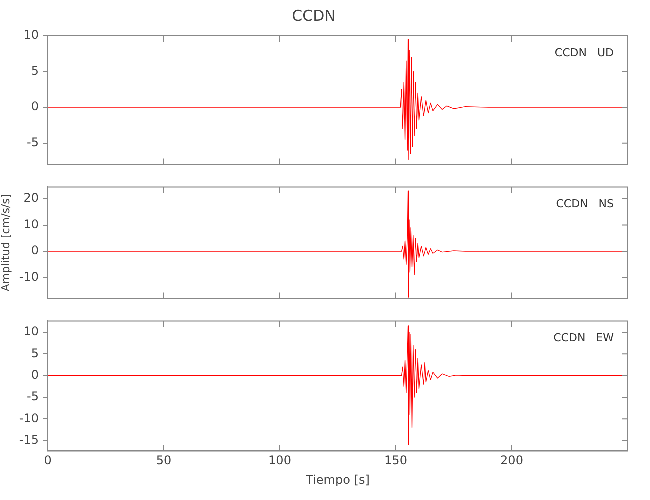 The height and width of the screenshot is (500, 650). I want to click on annotation: CCDN NS, so click(585, 204).